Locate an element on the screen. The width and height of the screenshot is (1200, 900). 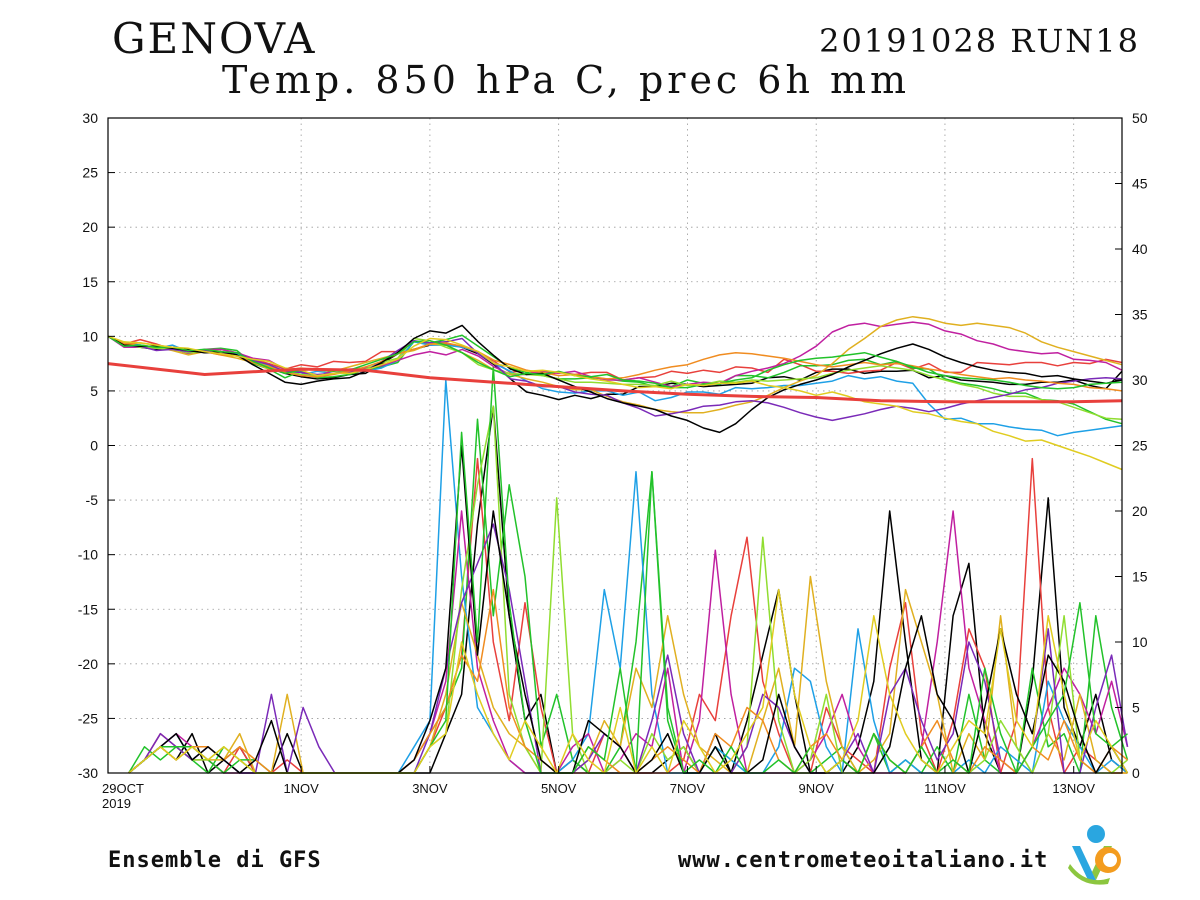
left-tick-label: 30 is located at coordinates (90, 118).